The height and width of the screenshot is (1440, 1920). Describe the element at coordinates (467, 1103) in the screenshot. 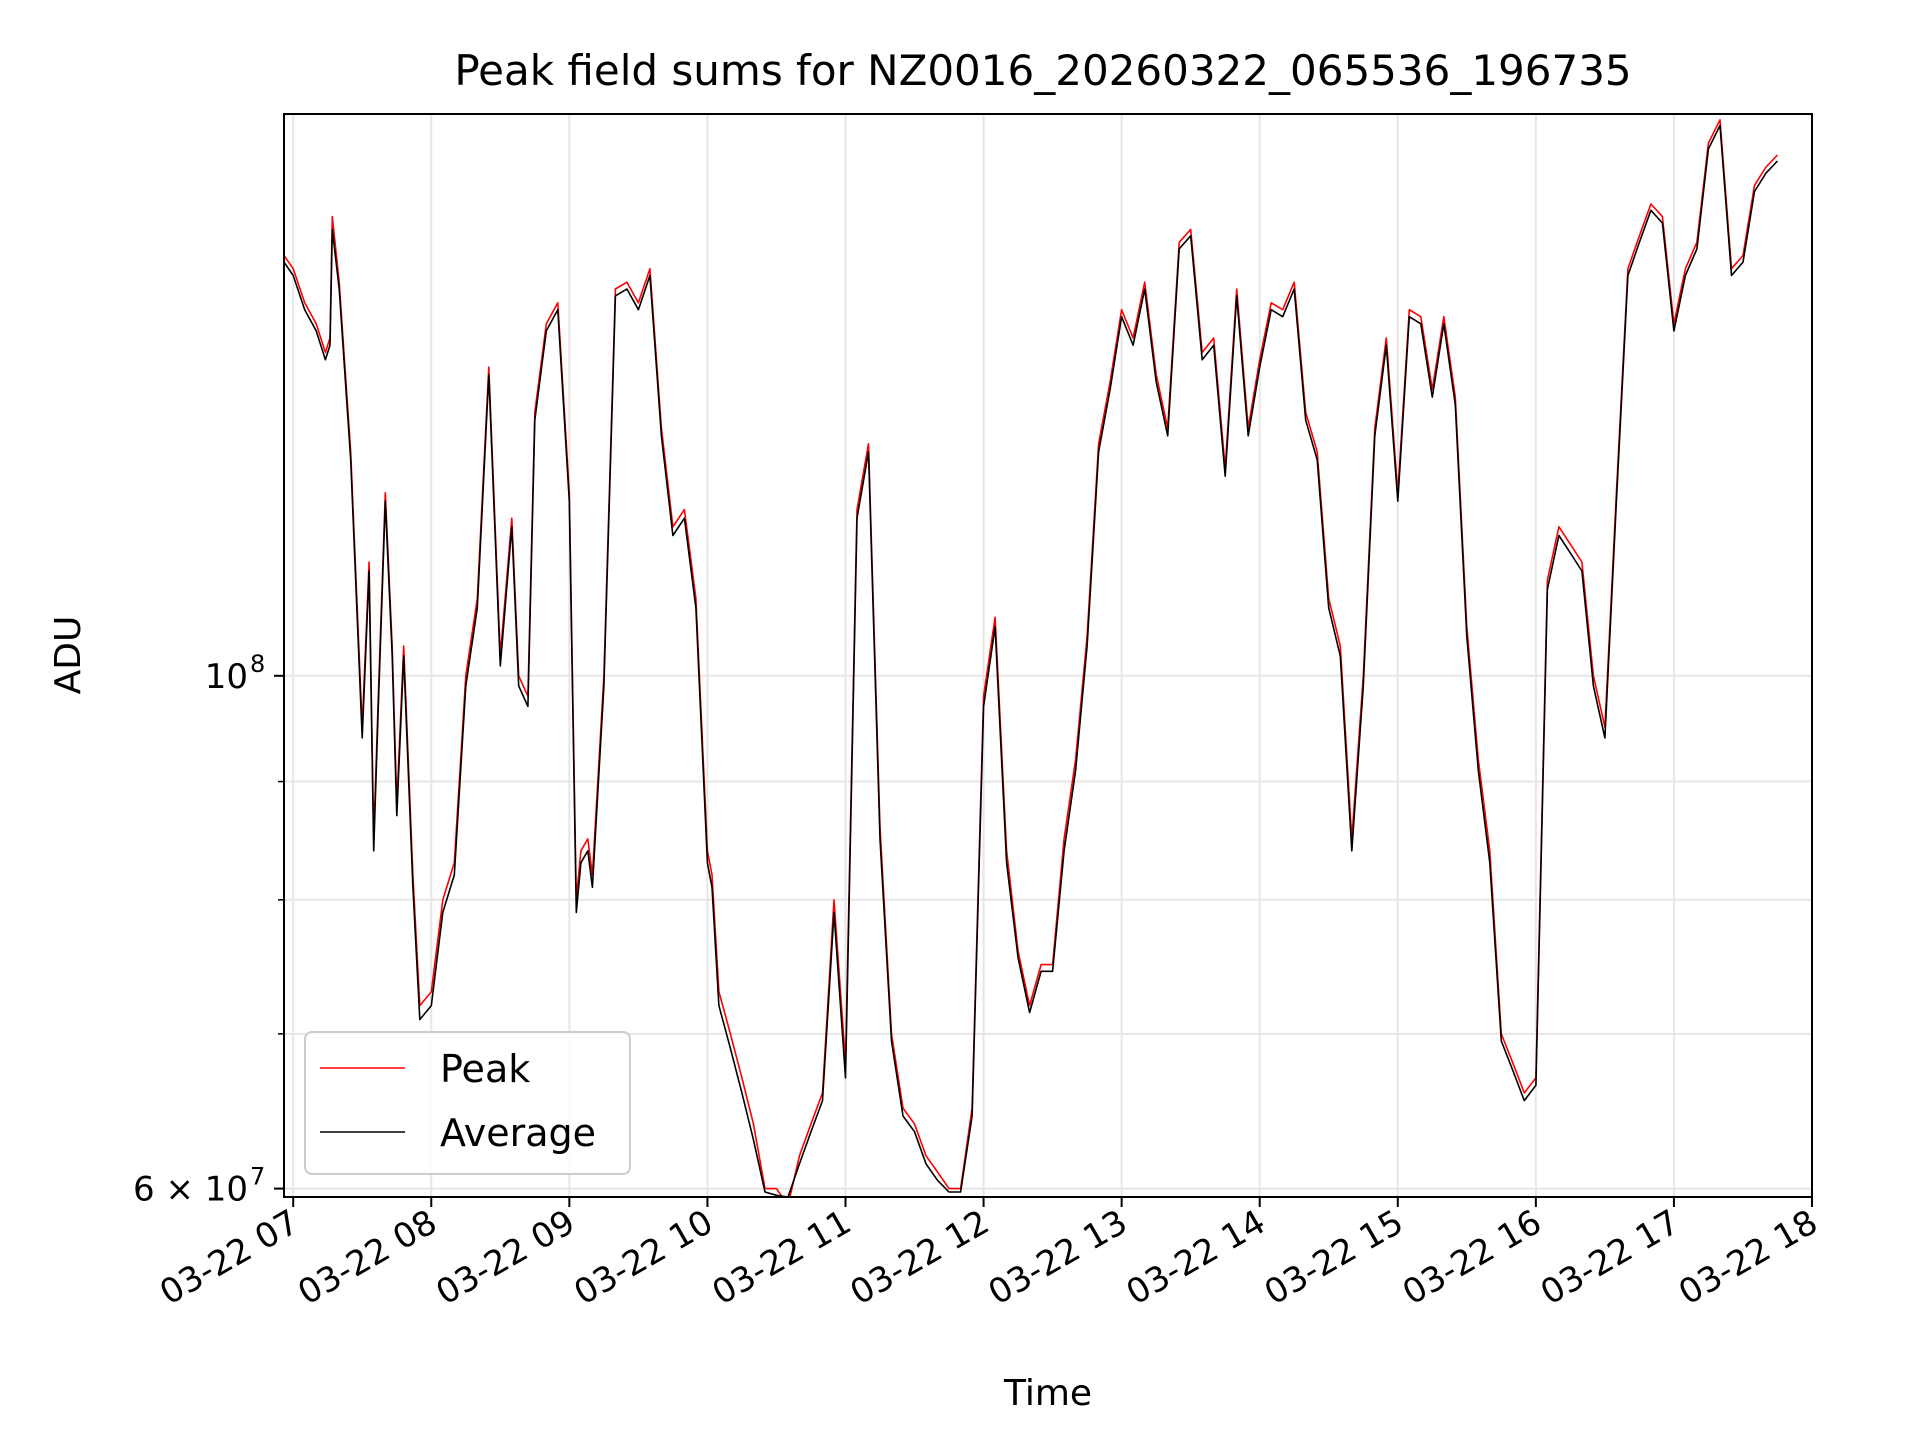

I see `legend: Peak Average` at that location.